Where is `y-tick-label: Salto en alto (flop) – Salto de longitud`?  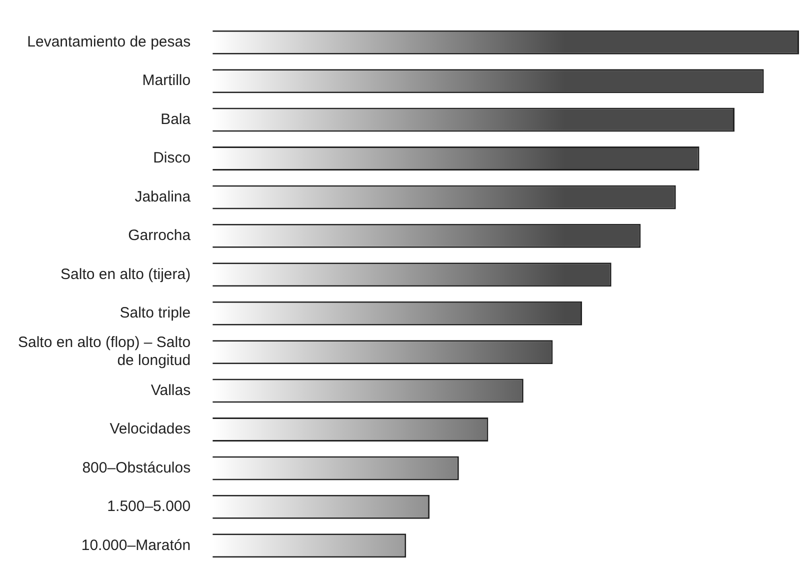
y-tick-label: Salto en alto (flop) – Salto de longitud is located at coordinates (104, 352).